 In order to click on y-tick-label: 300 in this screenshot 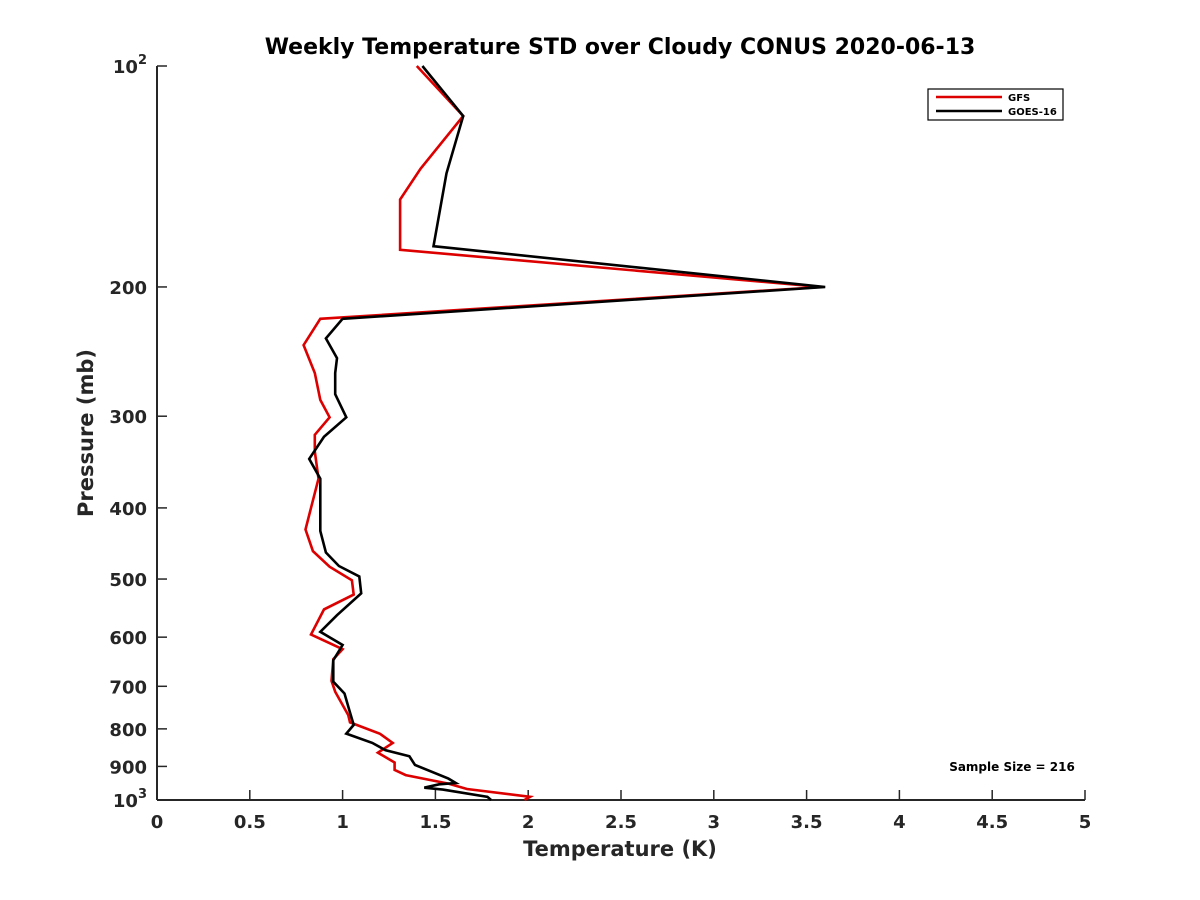, I will do `click(128, 417)`.